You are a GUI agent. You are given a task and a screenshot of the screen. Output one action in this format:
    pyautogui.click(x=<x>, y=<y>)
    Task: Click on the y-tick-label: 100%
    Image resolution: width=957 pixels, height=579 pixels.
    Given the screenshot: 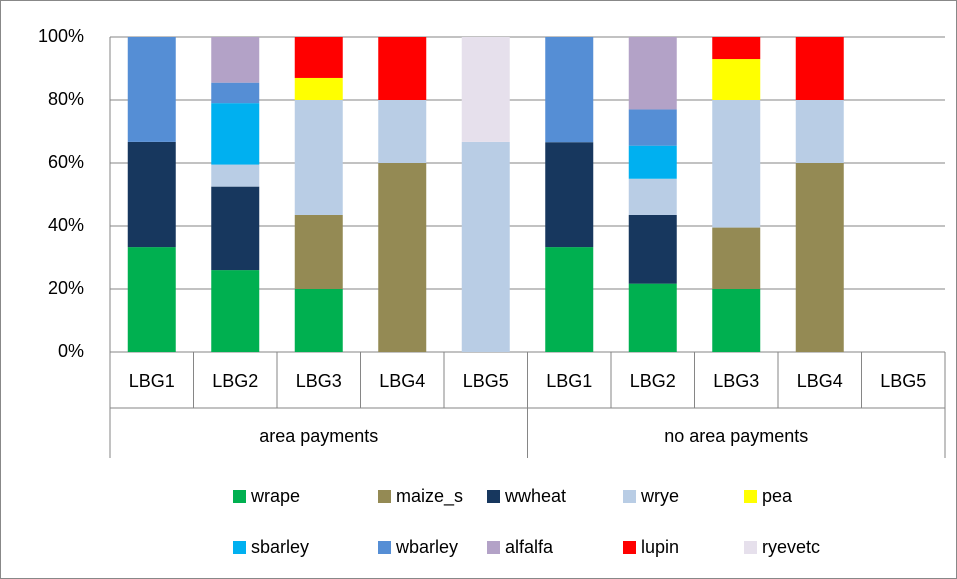 What is the action you would take?
    pyautogui.click(x=61, y=36)
    